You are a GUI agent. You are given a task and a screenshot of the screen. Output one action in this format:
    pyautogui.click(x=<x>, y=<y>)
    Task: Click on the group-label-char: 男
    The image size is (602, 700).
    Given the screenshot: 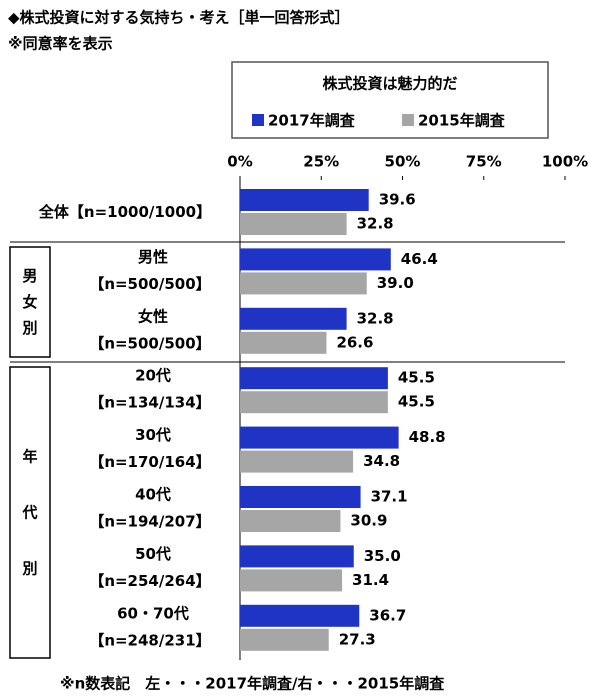 What is the action you would take?
    pyautogui.click(x=29, y=276)
    